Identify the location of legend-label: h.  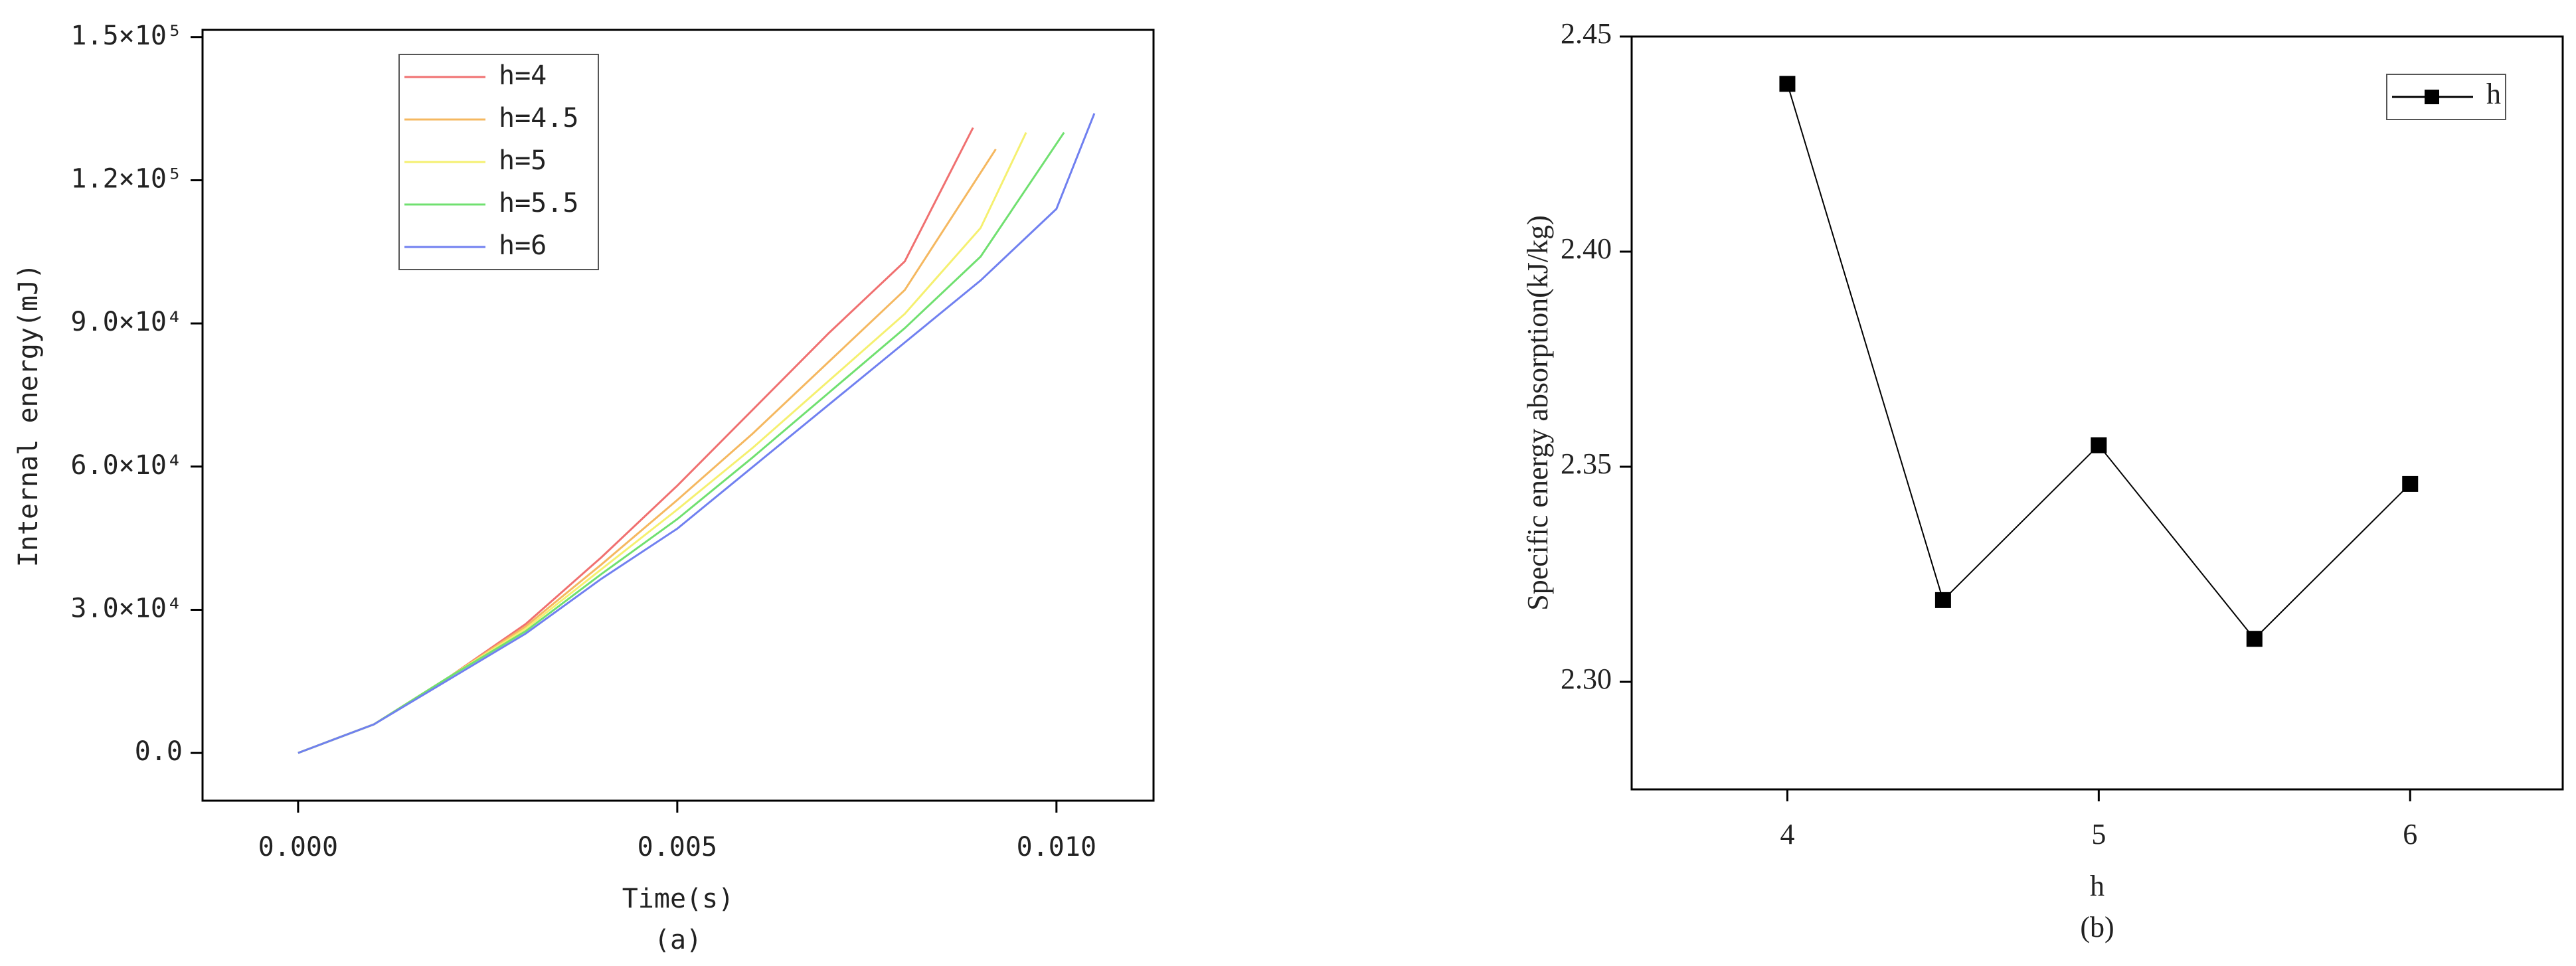
(2493, 94).